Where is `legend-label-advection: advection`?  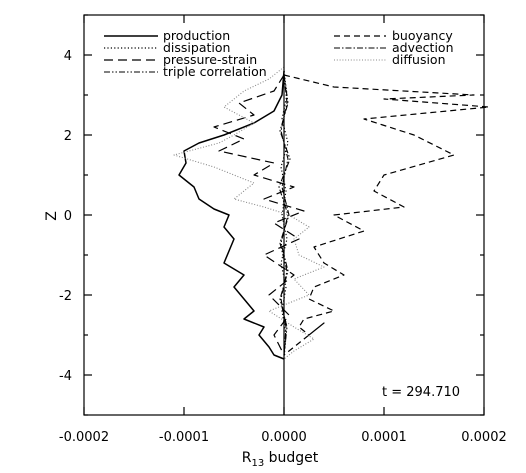 legend-label-advection: advection is located at coordinates (423, 47).